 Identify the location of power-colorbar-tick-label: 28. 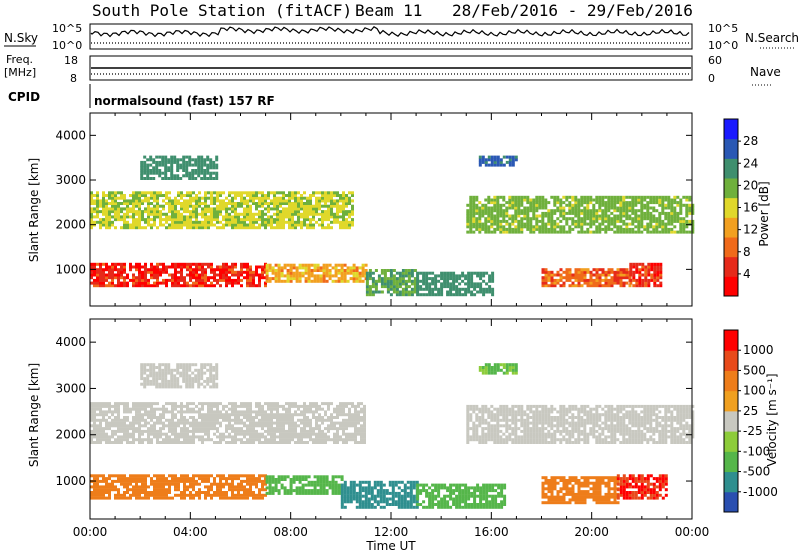
(750, 141).